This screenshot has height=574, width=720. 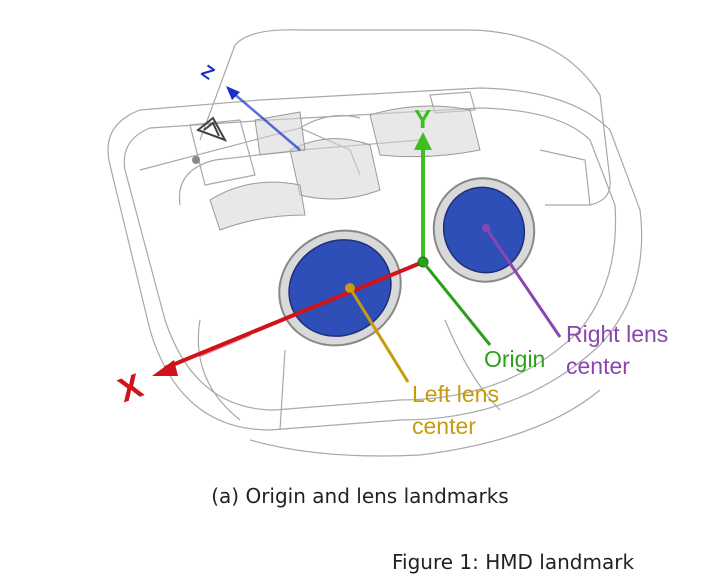 What do you see at coordinates (422, 119) in the screenshot?
I see `y-axis-label: Y` at bounding box center [422, 119].